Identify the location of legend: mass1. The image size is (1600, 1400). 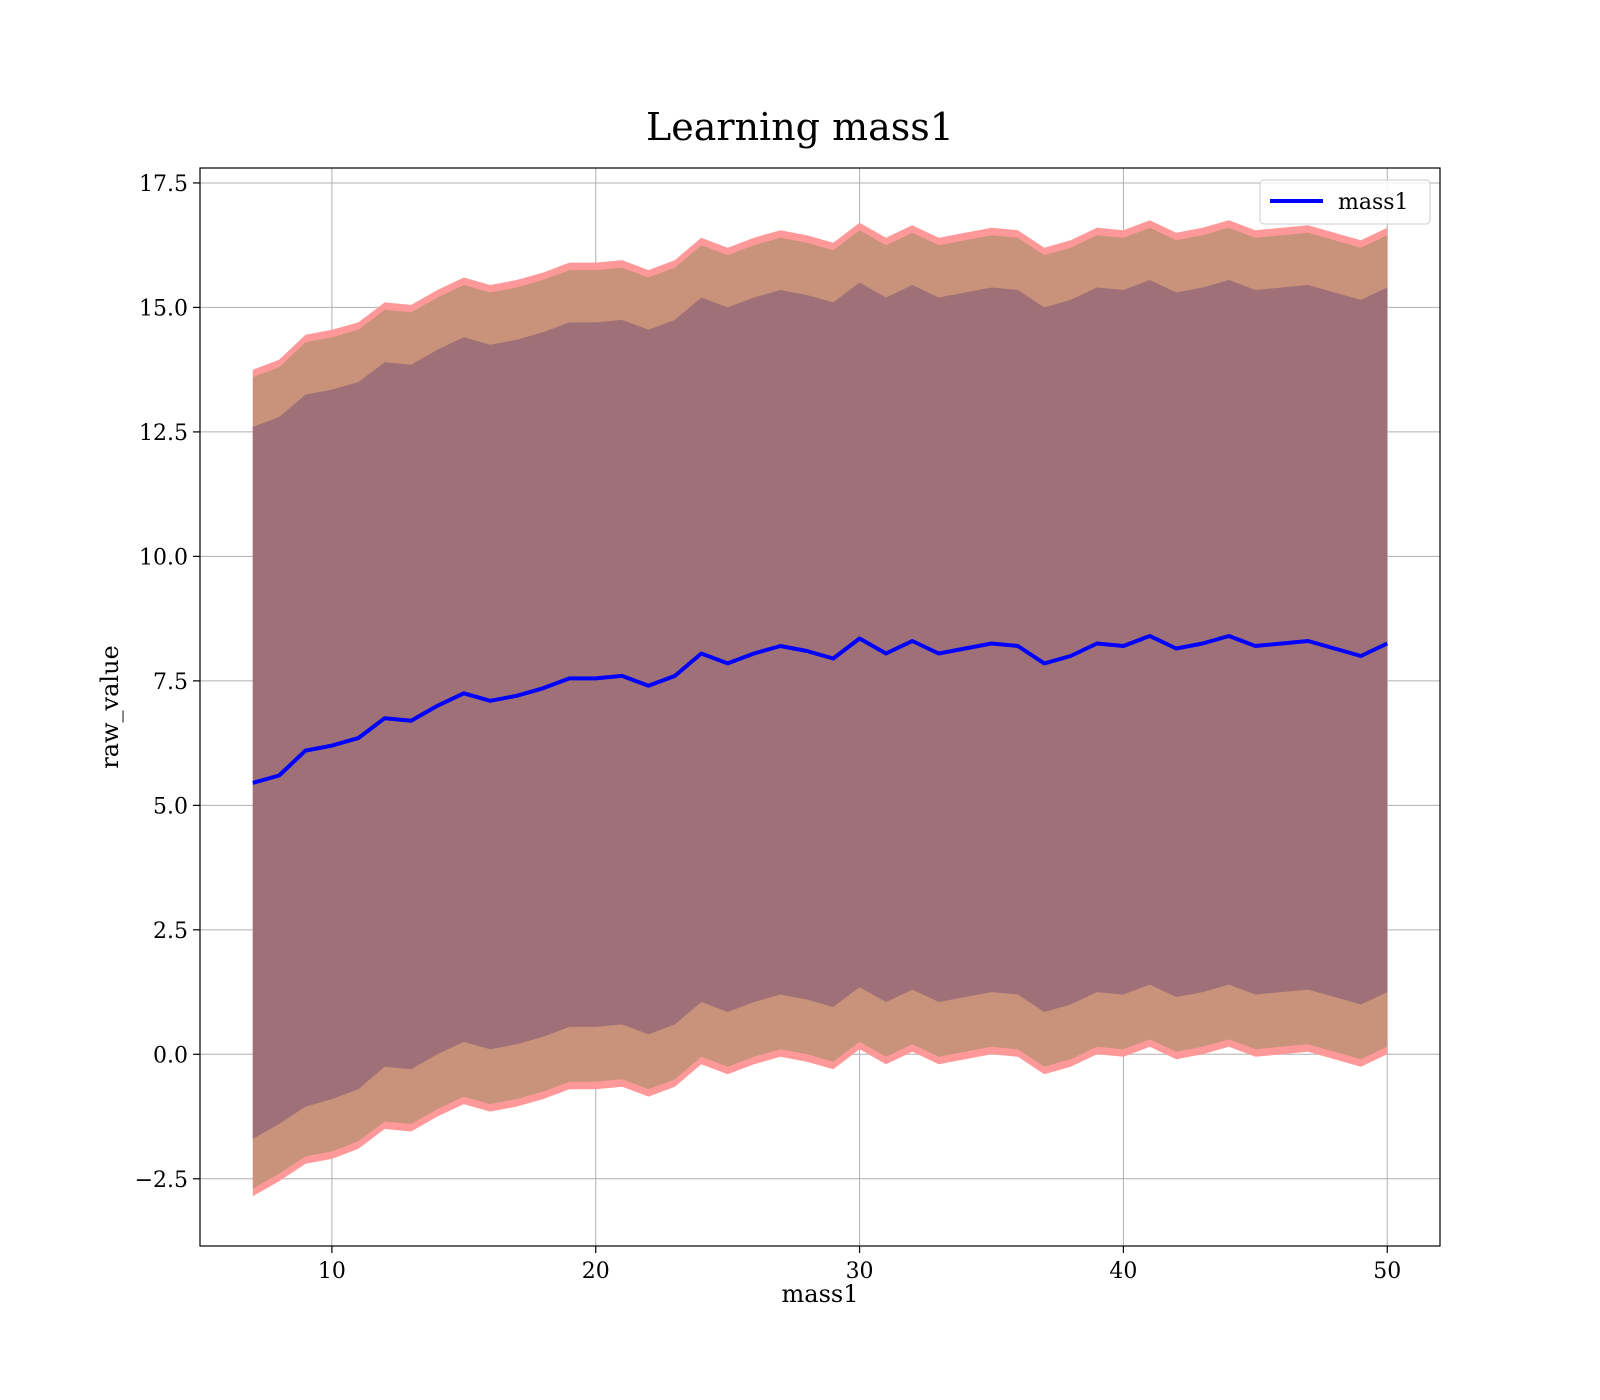
(1345, 202).